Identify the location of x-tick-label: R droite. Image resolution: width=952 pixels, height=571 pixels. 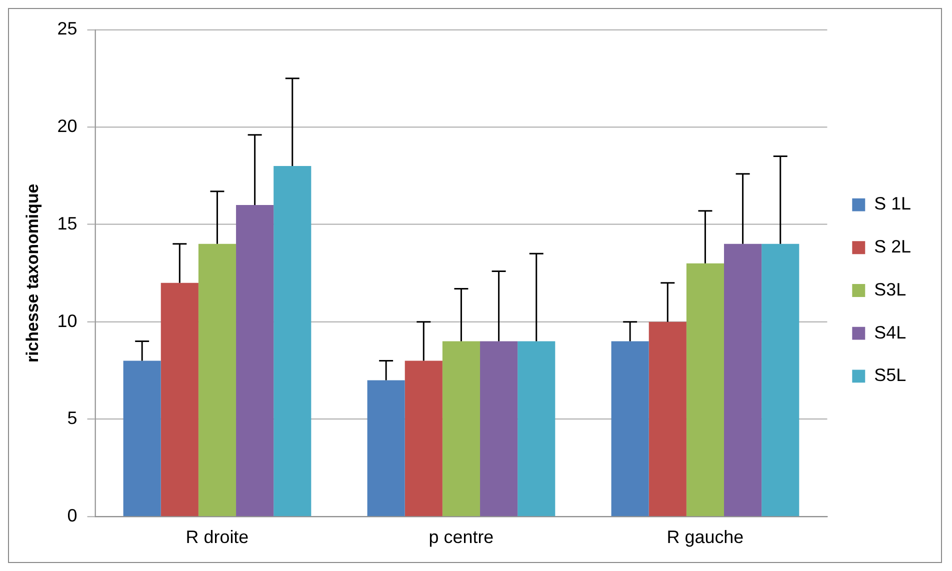
(217, 537).